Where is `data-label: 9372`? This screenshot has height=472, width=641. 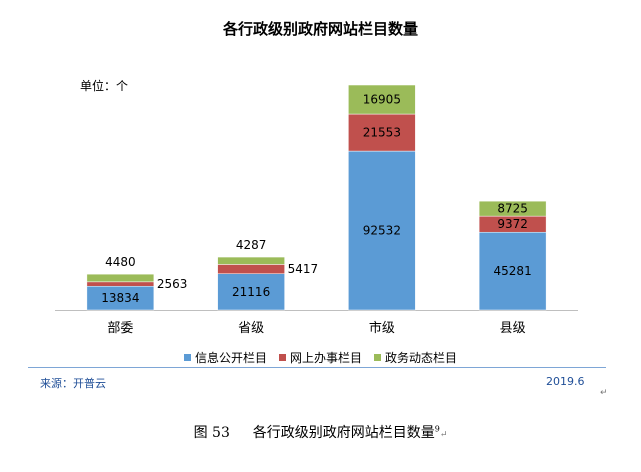 data-label: 9372 is located at coordinates (512, 224).